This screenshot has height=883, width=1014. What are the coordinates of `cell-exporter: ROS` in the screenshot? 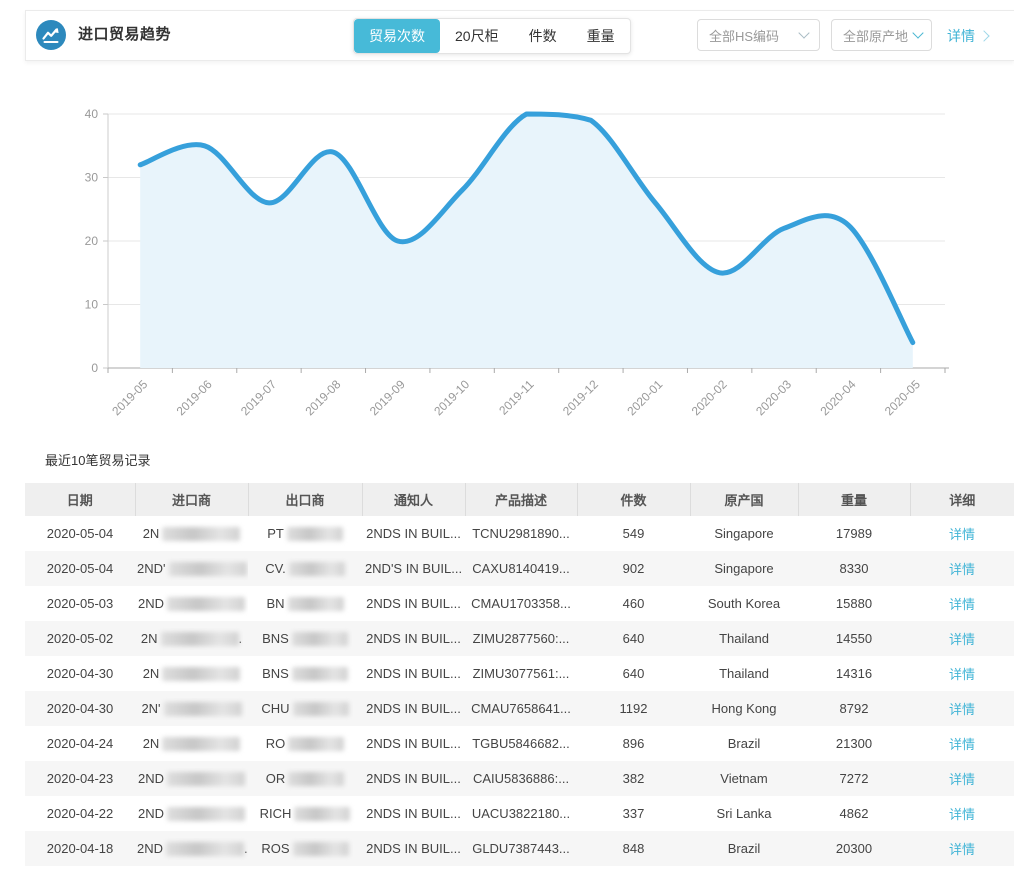 It's located at (305, 848).